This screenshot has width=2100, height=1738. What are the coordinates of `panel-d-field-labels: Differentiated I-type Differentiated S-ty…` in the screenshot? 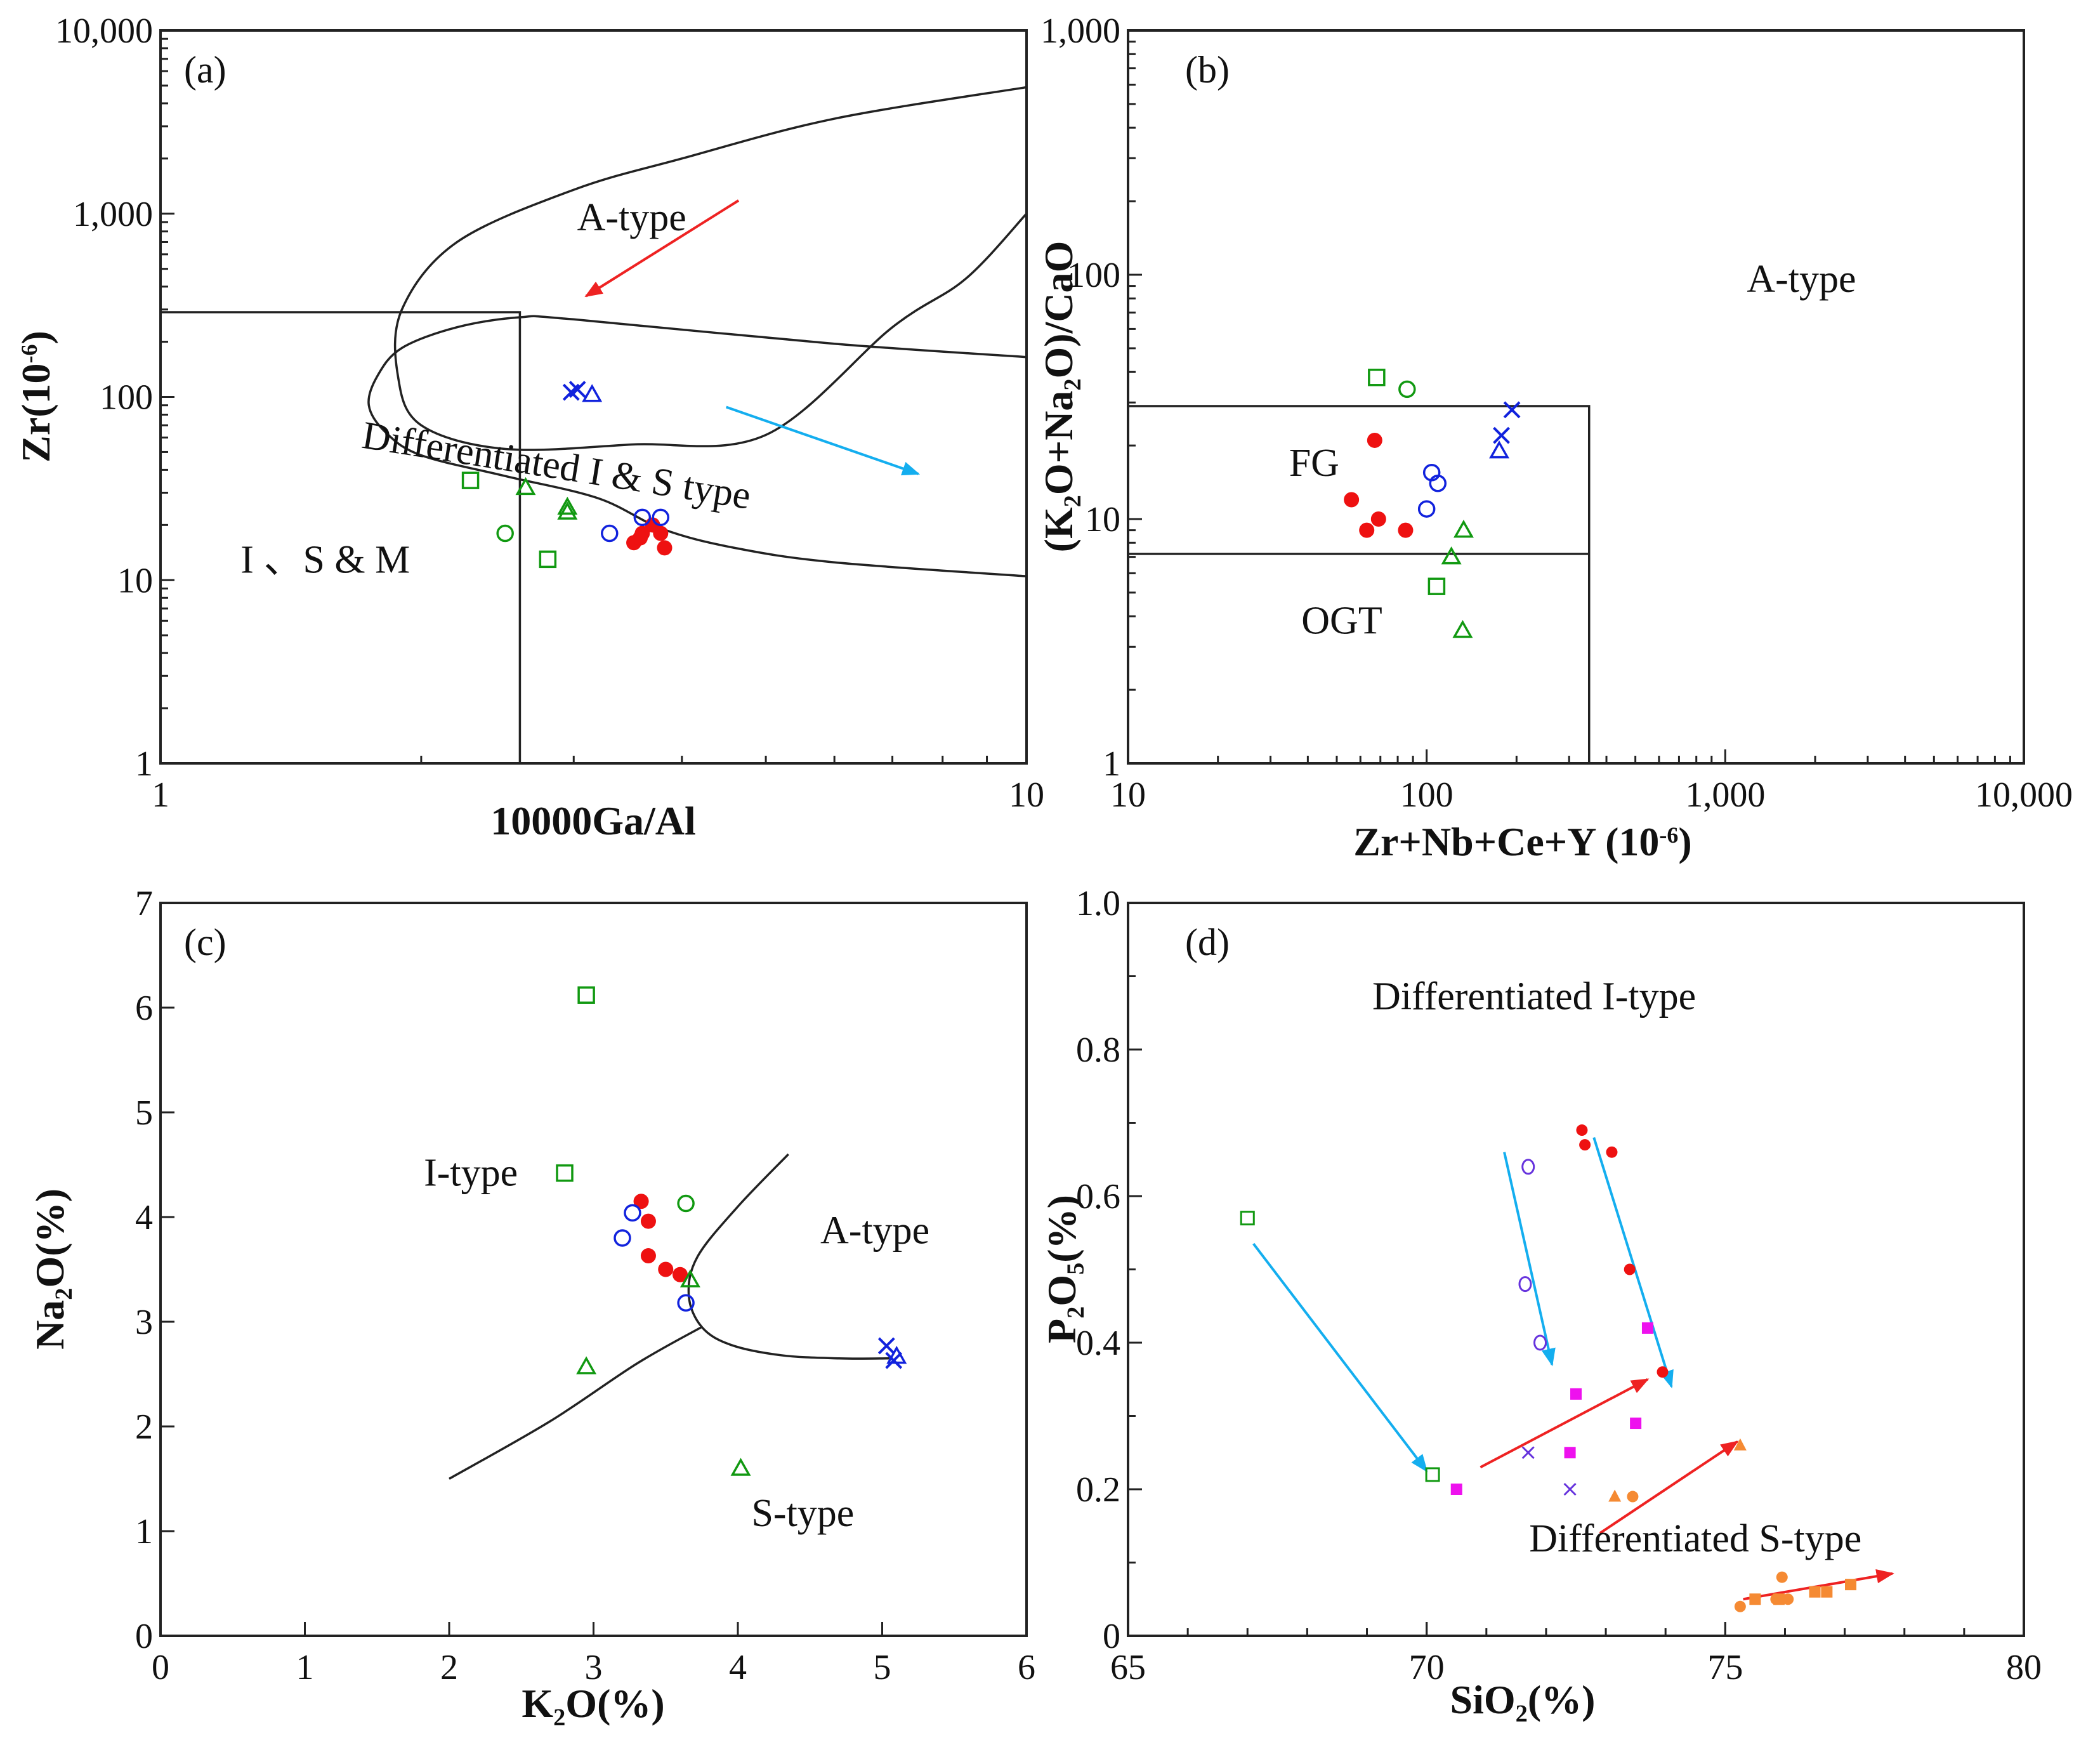 It's located at (1616, 1267).